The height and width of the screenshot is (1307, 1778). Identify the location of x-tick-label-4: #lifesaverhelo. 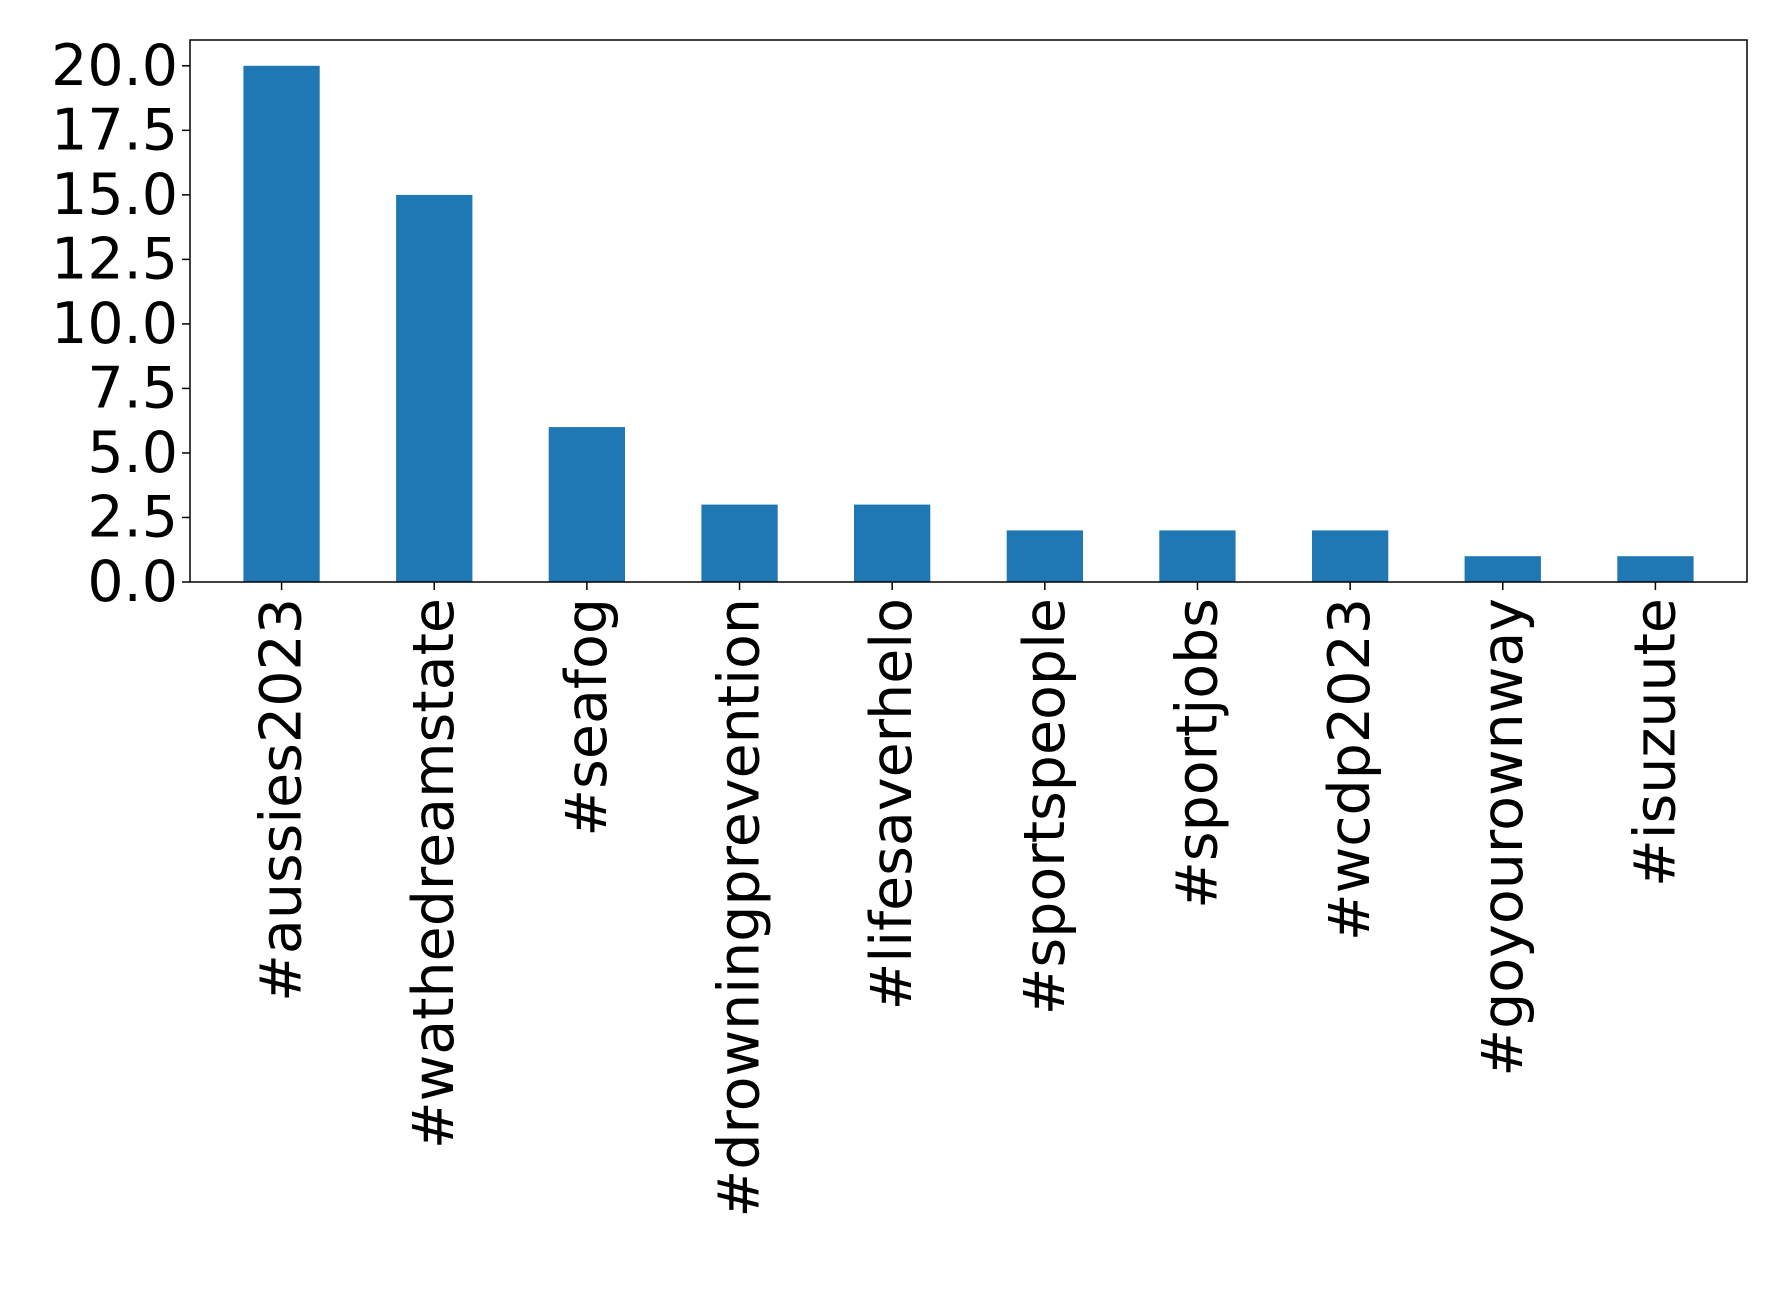
(892, 804).